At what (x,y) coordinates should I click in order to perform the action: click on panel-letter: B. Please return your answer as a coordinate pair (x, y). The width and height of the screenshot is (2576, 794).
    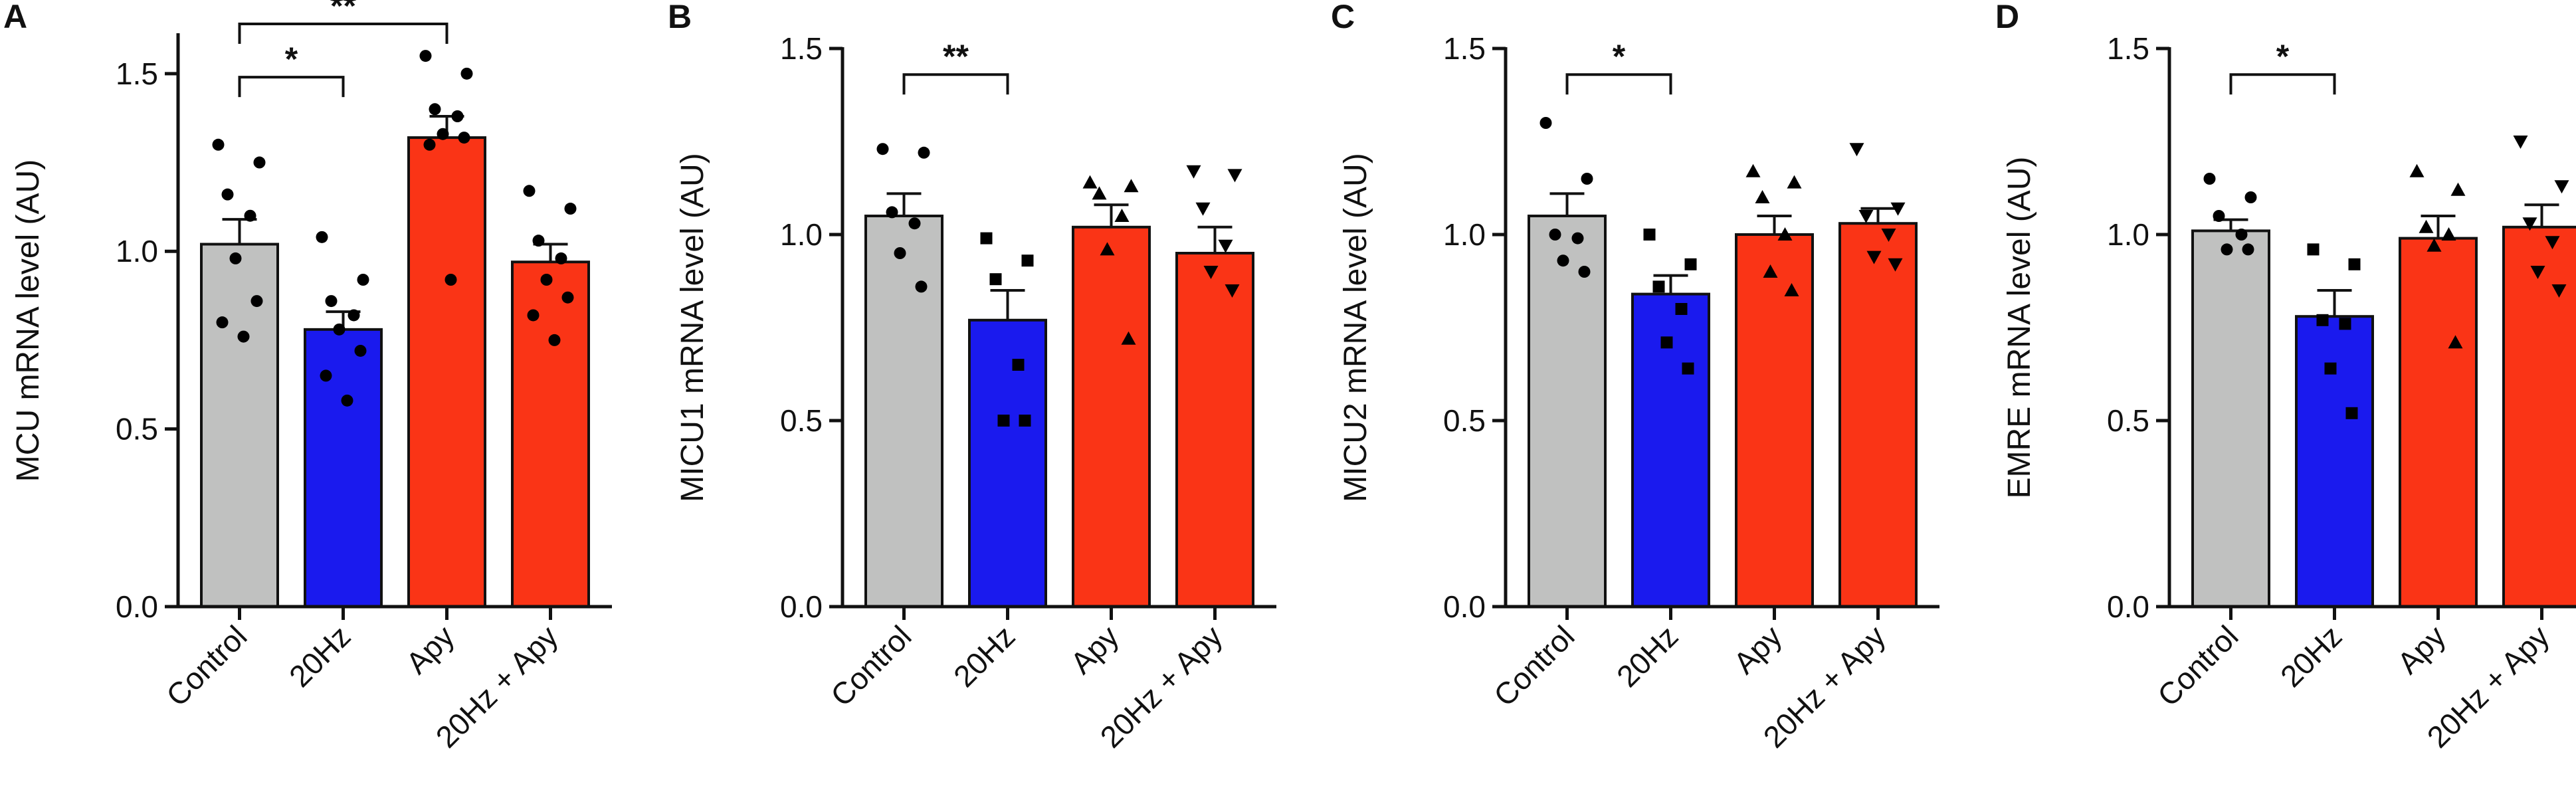
    Looking at the image, I should click on (680, 17).